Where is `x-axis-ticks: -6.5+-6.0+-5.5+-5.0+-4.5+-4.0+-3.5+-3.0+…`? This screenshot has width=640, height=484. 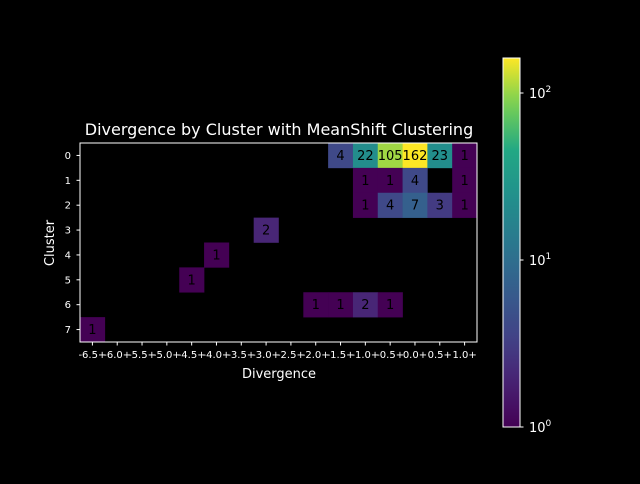
x-axis-ticks: -6.5+-6.0+-5.5+-5.0+-4.5+-4.0+-3.5+-3.0+… is located at coordinates (277, 351).